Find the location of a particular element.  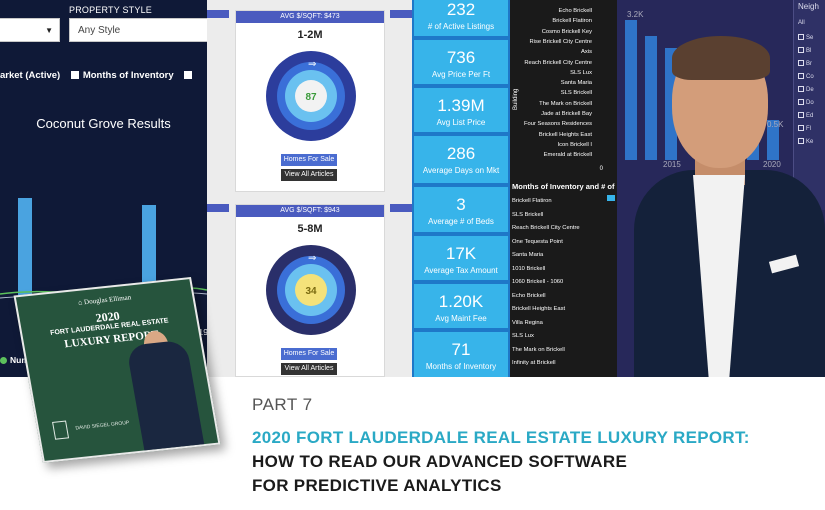

building-label: Echo Brickell is located at coordinates (575, 11).